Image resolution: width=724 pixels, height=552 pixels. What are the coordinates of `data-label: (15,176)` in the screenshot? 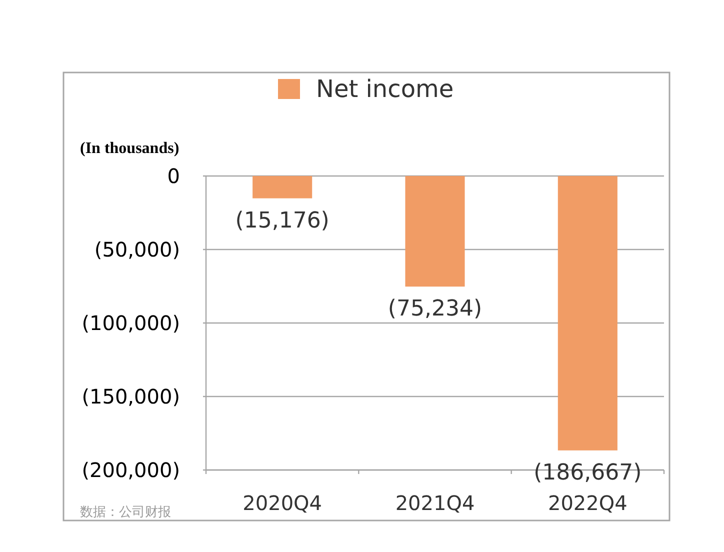 It's located at (282, 221).